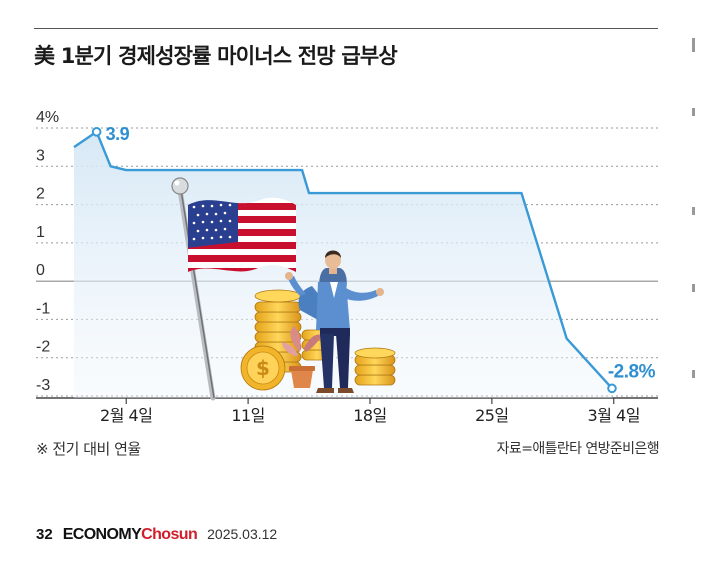 Image resolution: width=701 pixels, height=561 pixels. I want to click on plant-pot-icon, so click(302, 357).